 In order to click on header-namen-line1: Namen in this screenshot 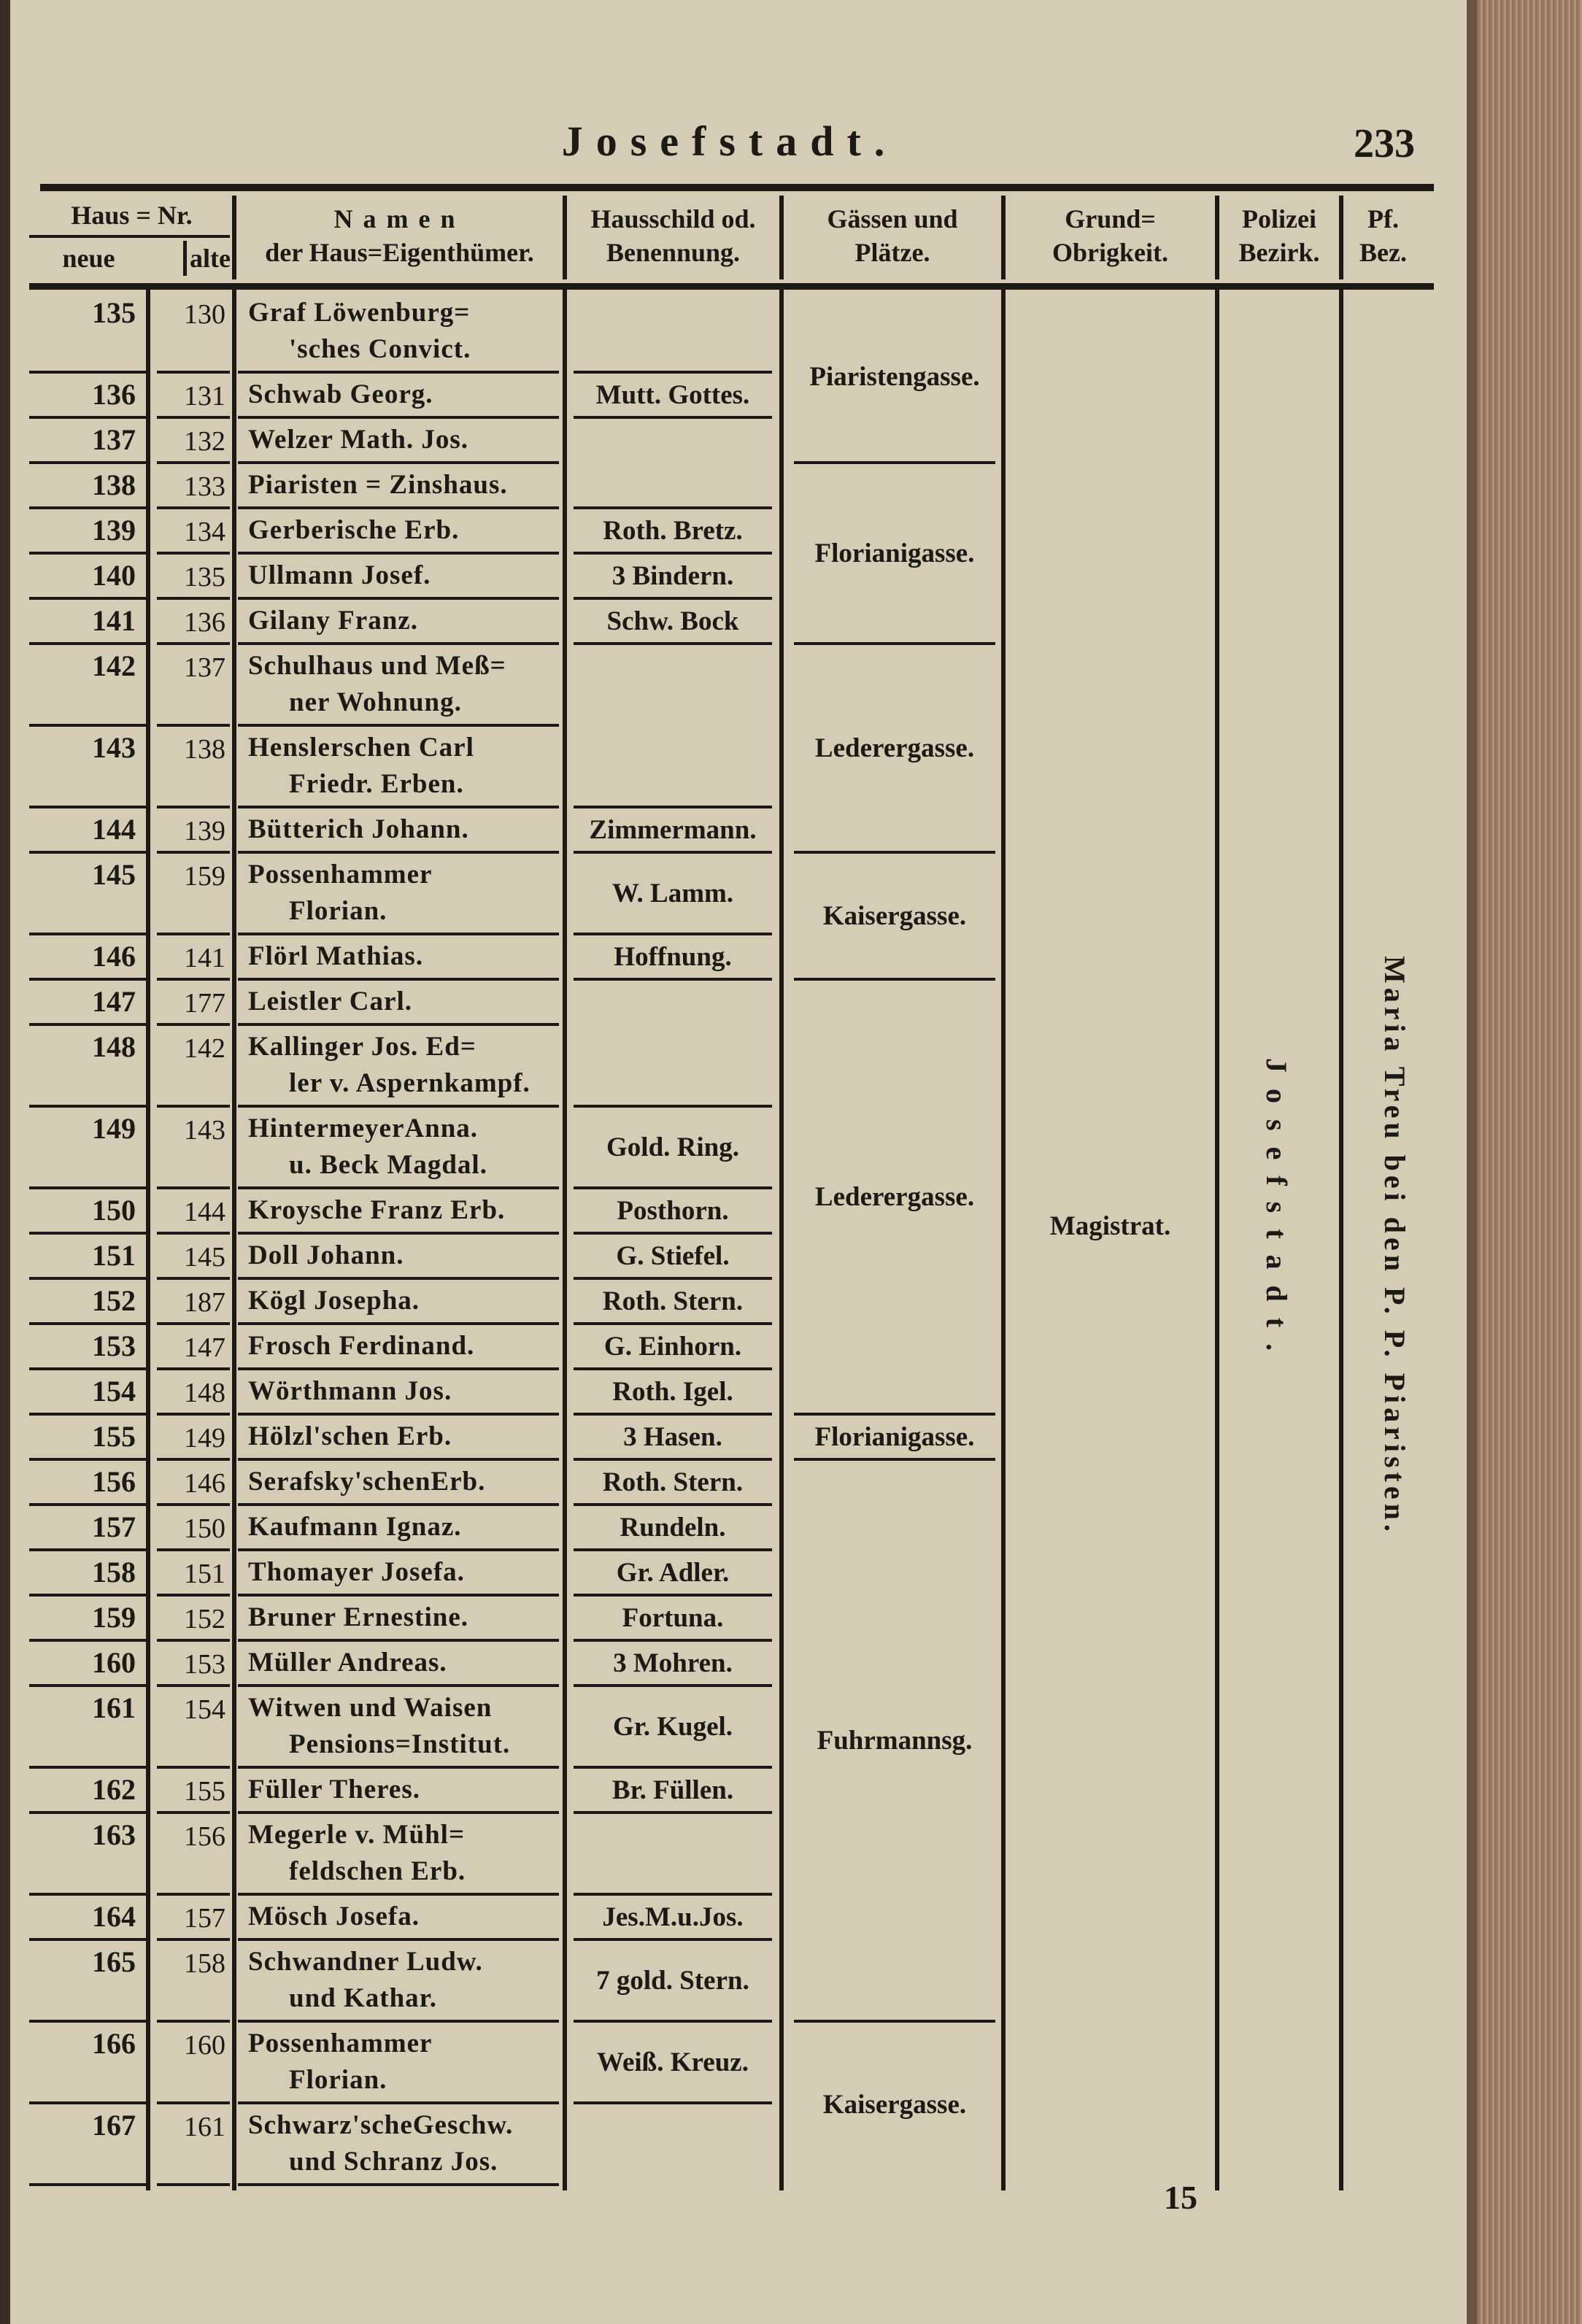, I will do `click(400, 218)`.